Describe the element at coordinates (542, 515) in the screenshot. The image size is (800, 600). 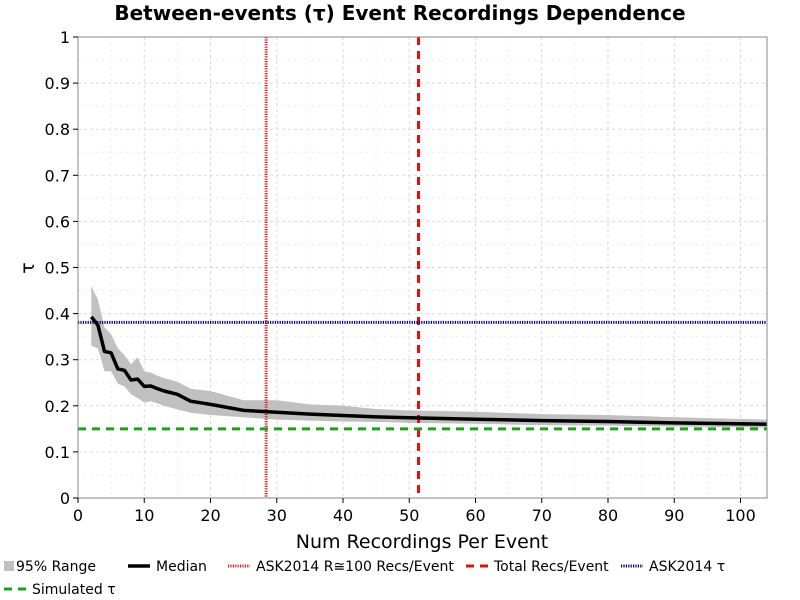
I see `x-tick-label: 70` at that location.